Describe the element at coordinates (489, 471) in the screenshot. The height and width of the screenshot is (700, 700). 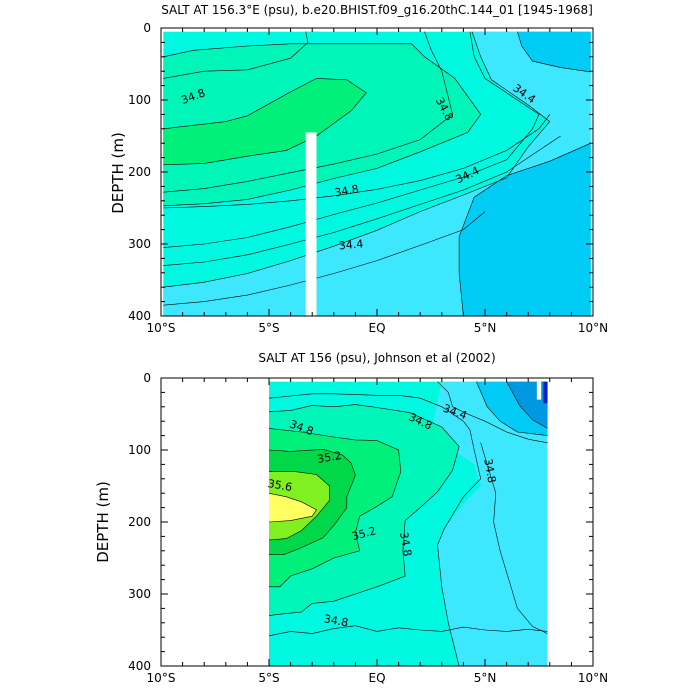
I see `contour-label-4: 34.8` at that location.